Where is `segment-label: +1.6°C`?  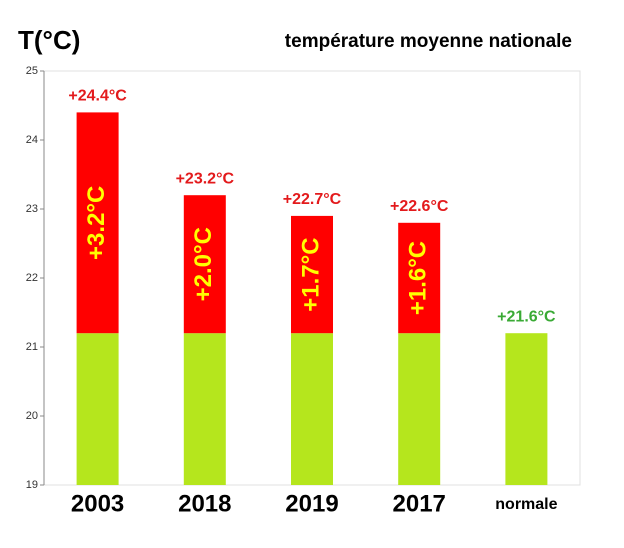 segment-label: +1.6°C is located at coordinates (418, 278).